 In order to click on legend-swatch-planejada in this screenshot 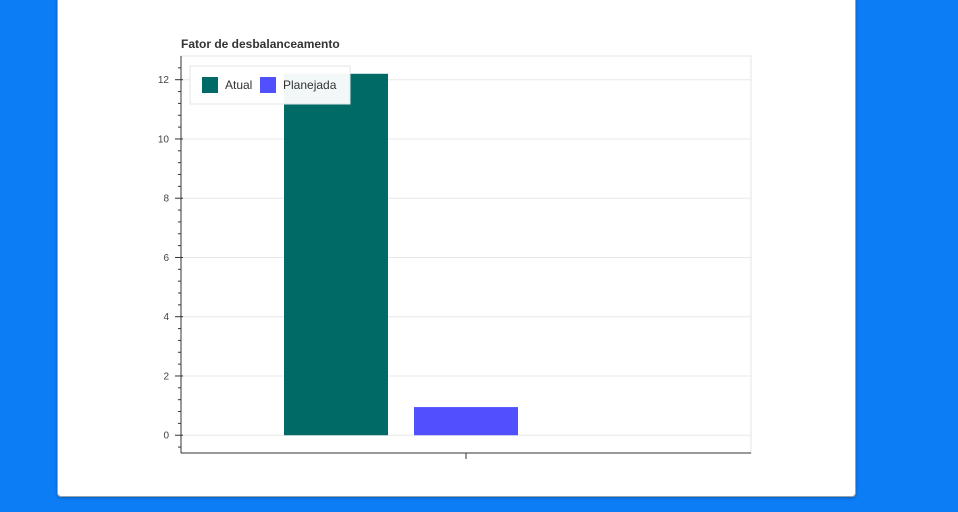, I will do `click(268, 85)`.